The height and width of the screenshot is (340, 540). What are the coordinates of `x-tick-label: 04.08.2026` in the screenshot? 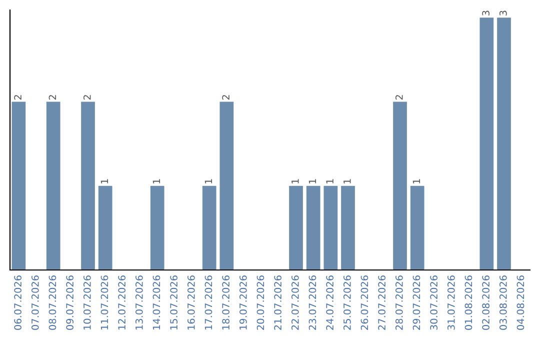 It's located at (520, 302).